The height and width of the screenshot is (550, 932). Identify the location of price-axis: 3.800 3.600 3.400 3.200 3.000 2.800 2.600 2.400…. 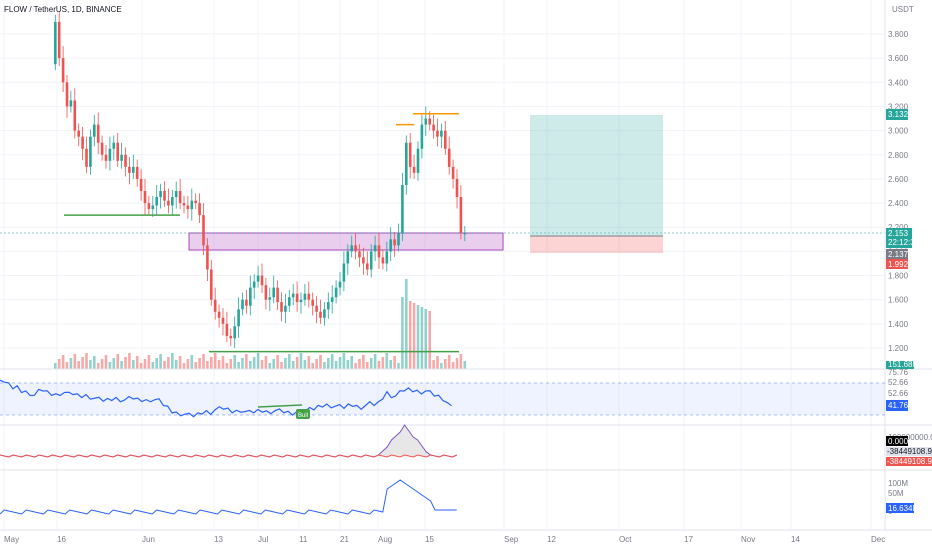
(898, 191).